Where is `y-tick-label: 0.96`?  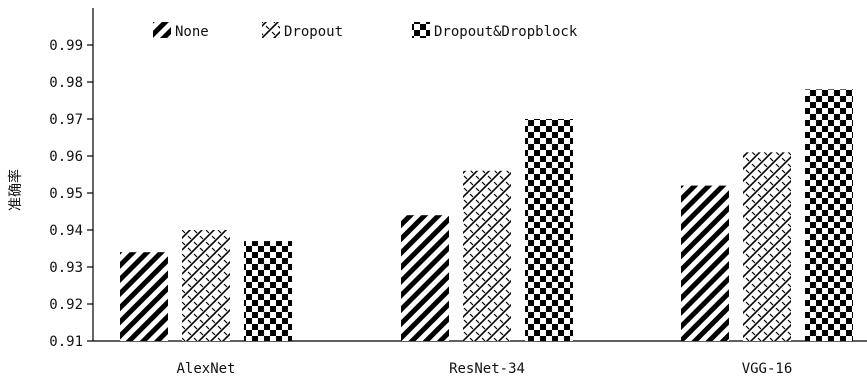
y-tick-label: 0.96 is located at coordinates (66, 157).